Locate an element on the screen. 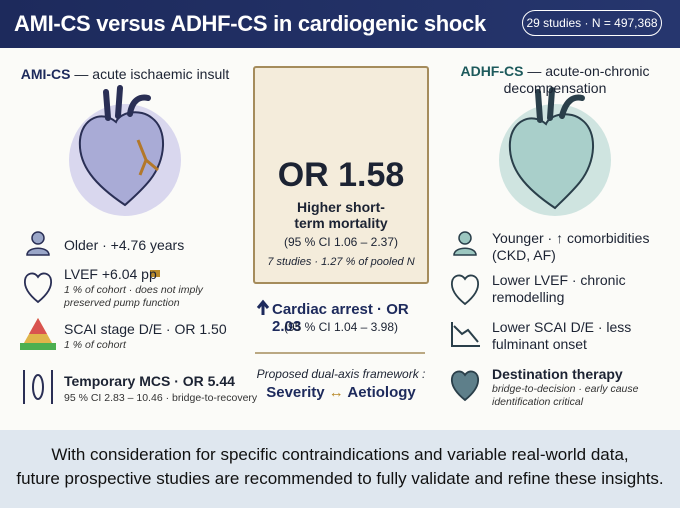  decline-icon is located at coordinates (465, 334).